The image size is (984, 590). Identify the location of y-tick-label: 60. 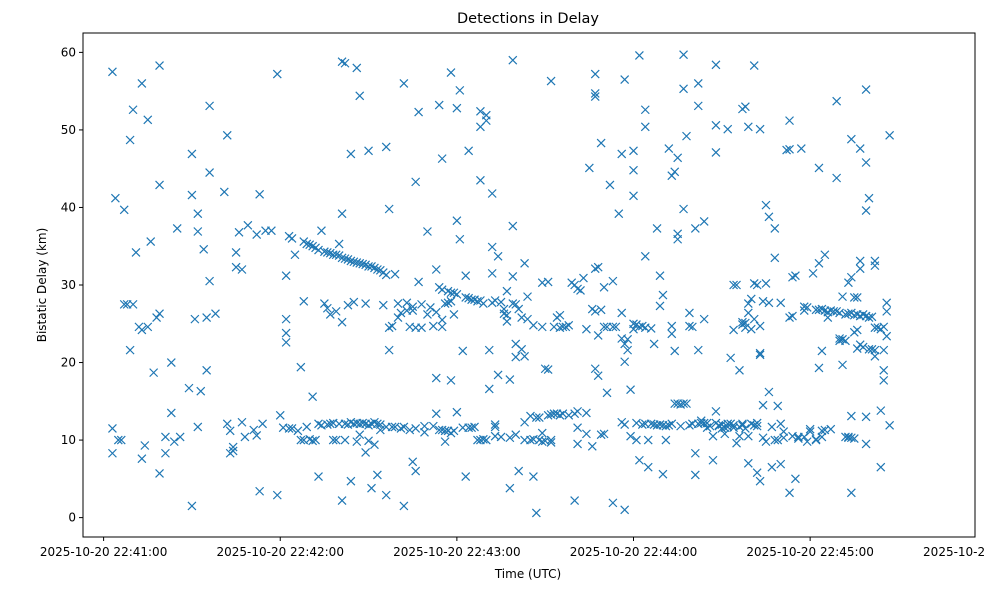
(68, 52).